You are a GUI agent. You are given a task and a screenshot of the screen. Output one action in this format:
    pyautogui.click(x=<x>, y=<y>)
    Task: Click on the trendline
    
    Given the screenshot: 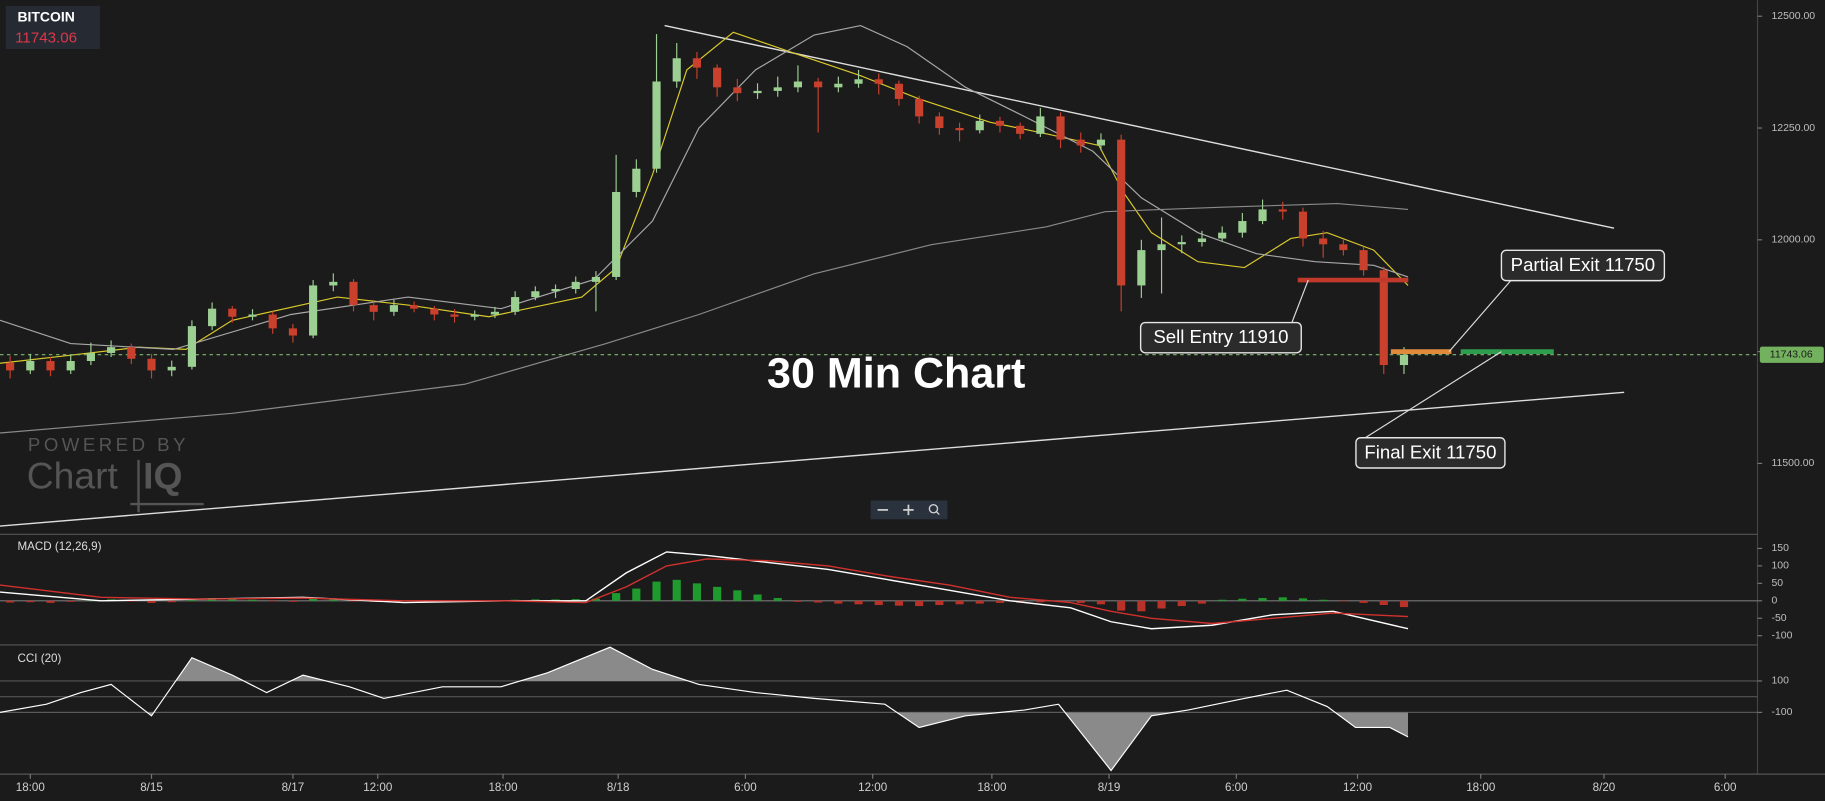 What is the action you would take?
    pyautogui.click(x=1139, y=126)
    